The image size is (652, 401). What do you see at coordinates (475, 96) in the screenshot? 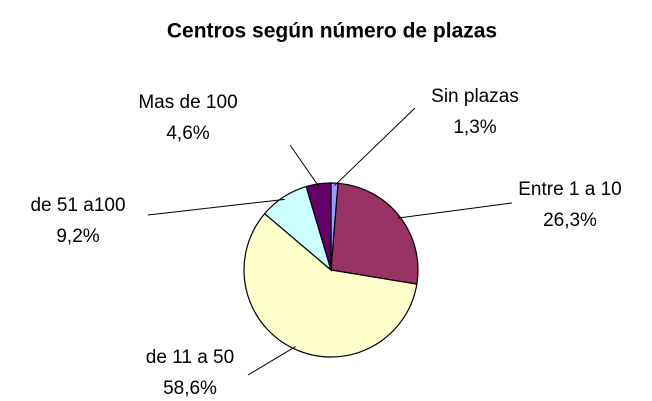
I see `slice-label: Sin plazas` at bounding box center [475, 96].